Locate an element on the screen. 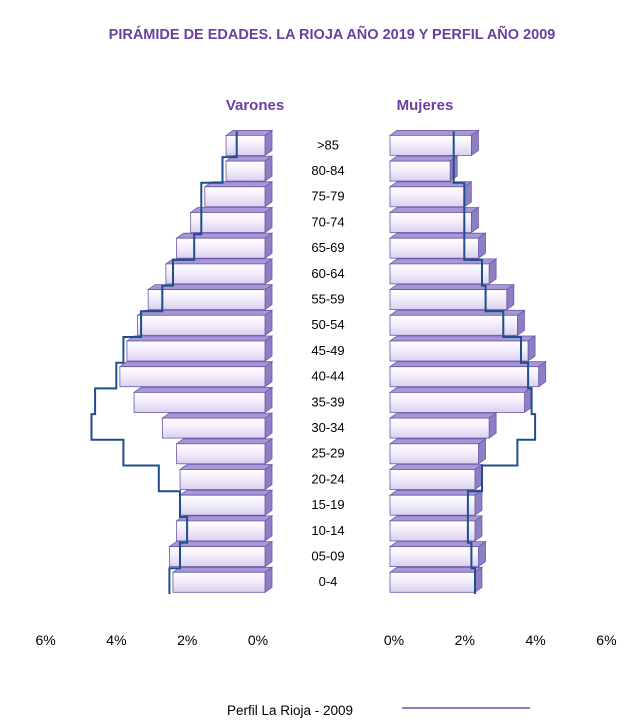 The width and height of the screenshot is (635, 720). x-tick-right-3: 6% is located at coordinates (606, 640).